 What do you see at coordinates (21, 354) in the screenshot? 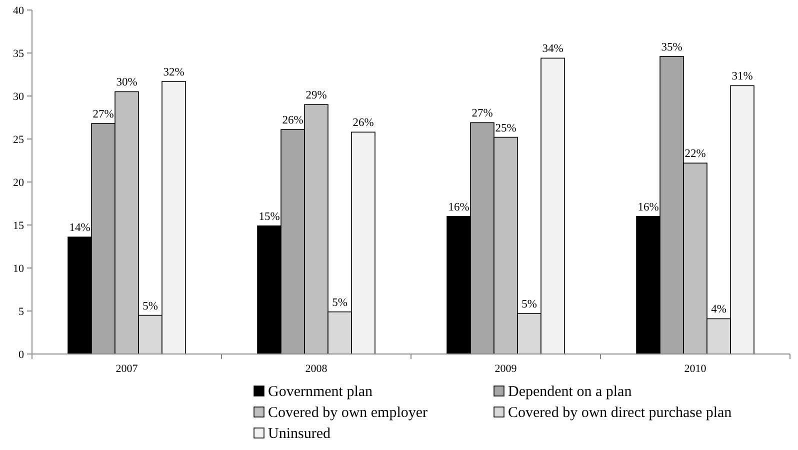
I see `y-tick-label: 0` at bounding box center [21, 354].